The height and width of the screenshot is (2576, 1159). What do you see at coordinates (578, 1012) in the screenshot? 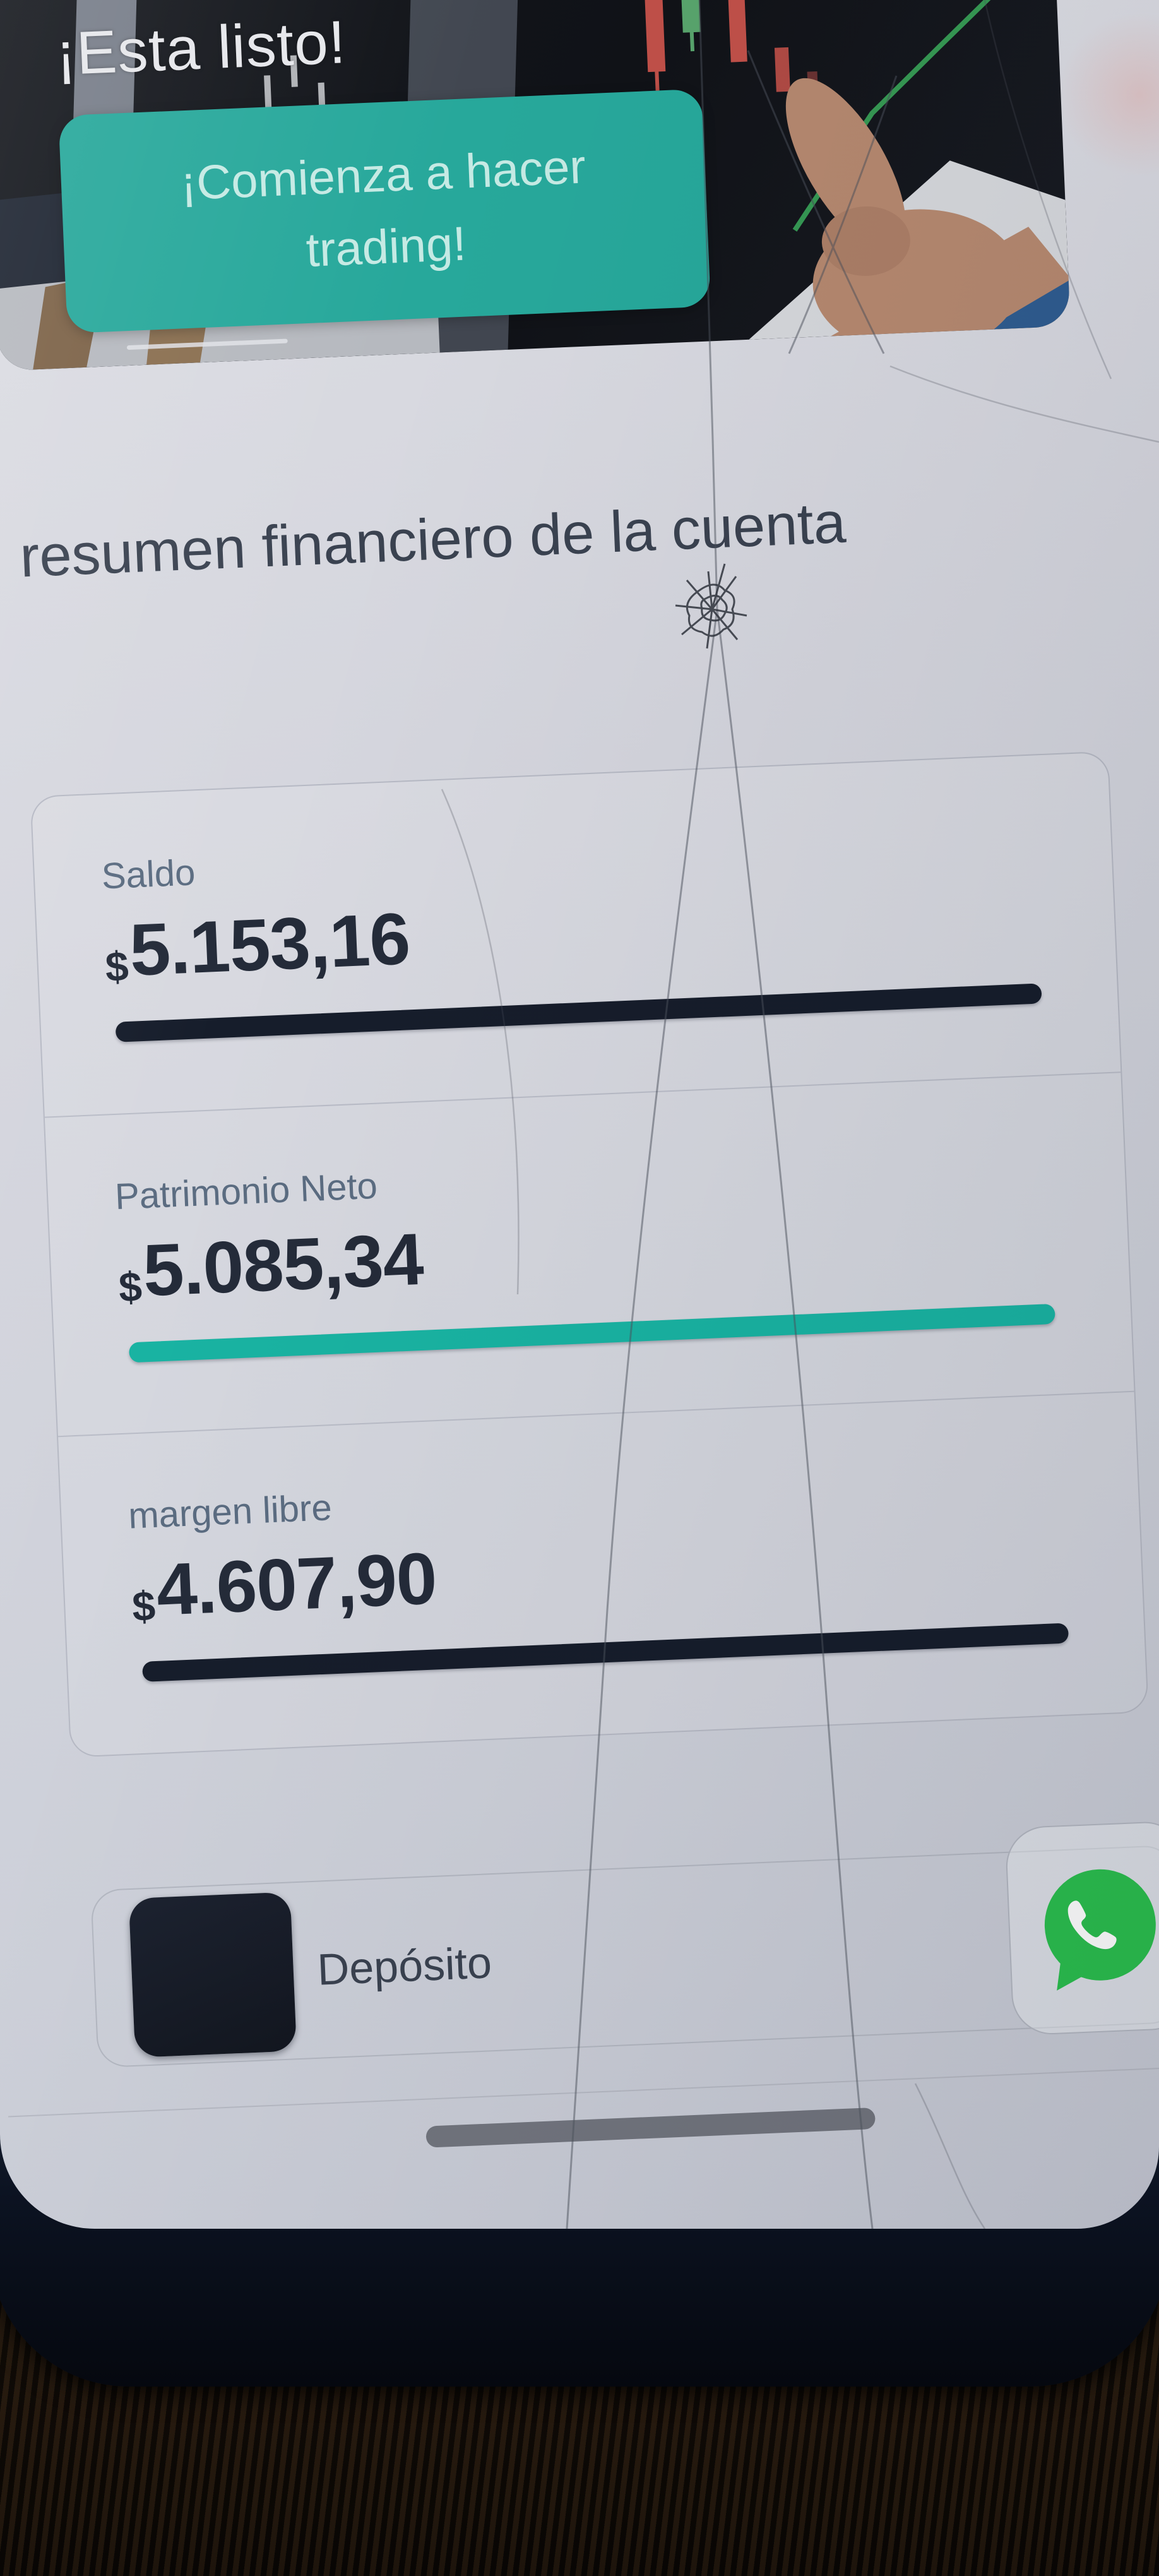
I see `saldo-progress-bar` at bounding box center [578, 1012].